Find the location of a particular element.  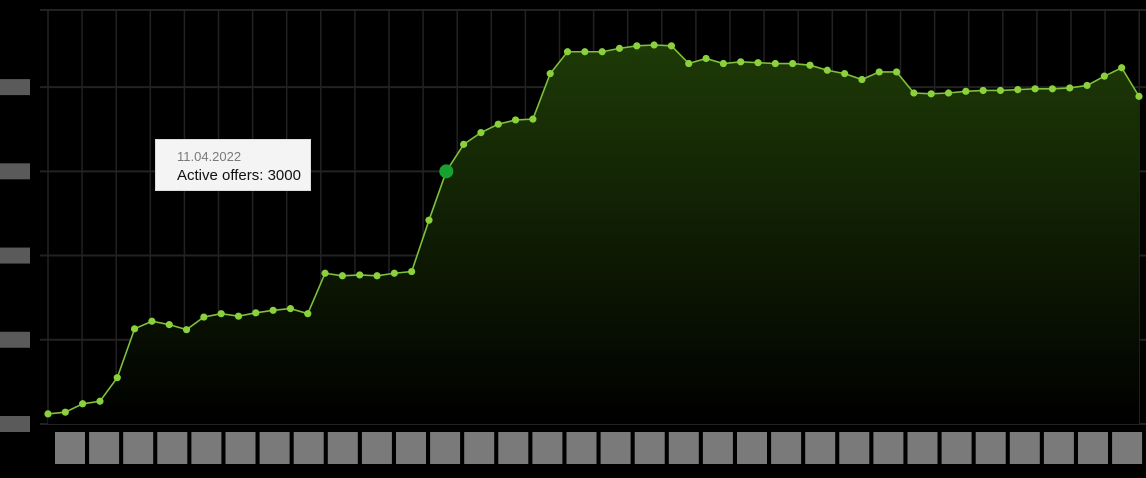

chart-tooltip: 11.04.2022 Active offers: 3000 is located at coordinates (233, 165).